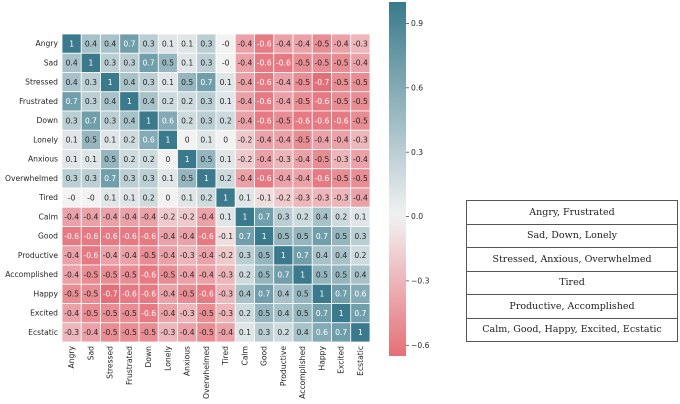  What do you see at coordinates (283, 366) in the screenshot?
I see `column-tick-label: Productive` at bounding box center [283, 366].